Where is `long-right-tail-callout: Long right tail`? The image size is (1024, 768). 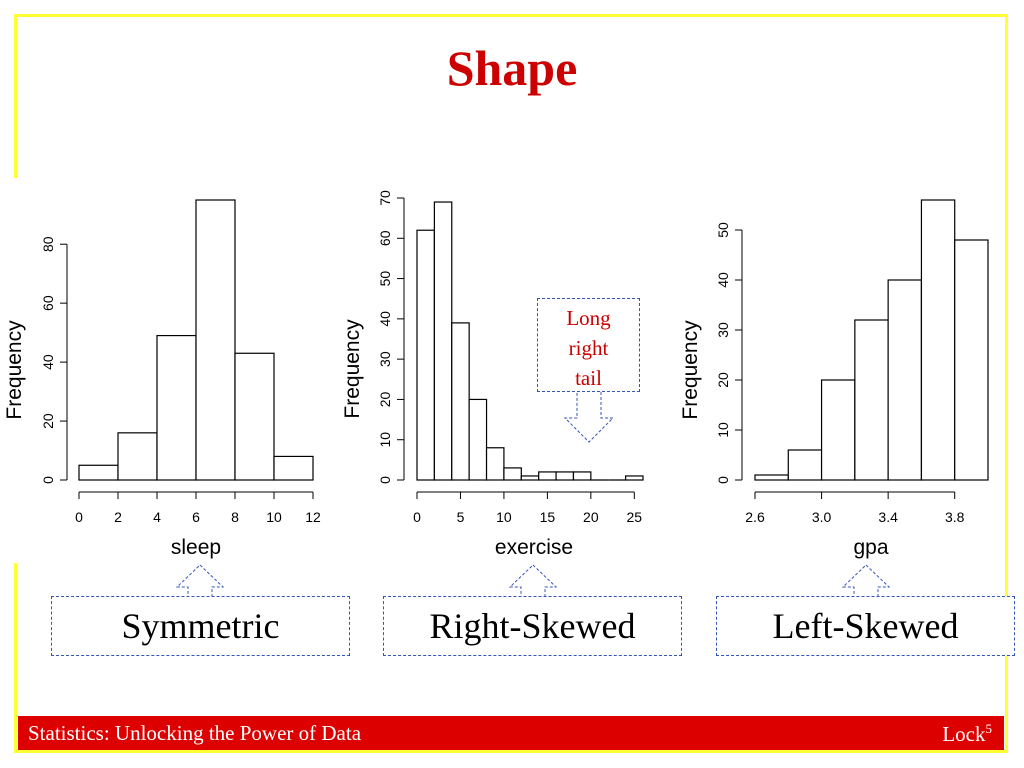
long-right-tail-callout: Long right tail is located at coordinates (588, 345).